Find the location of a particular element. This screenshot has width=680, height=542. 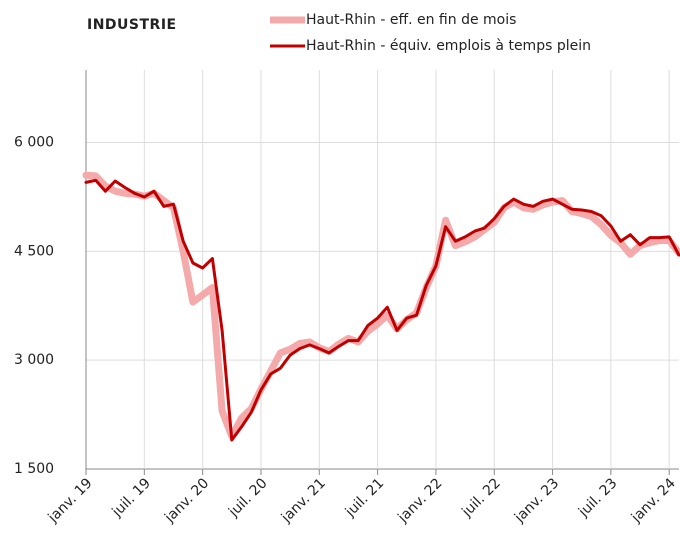

x-tick-label: janv. 21 is located at coordinates (303, 500).